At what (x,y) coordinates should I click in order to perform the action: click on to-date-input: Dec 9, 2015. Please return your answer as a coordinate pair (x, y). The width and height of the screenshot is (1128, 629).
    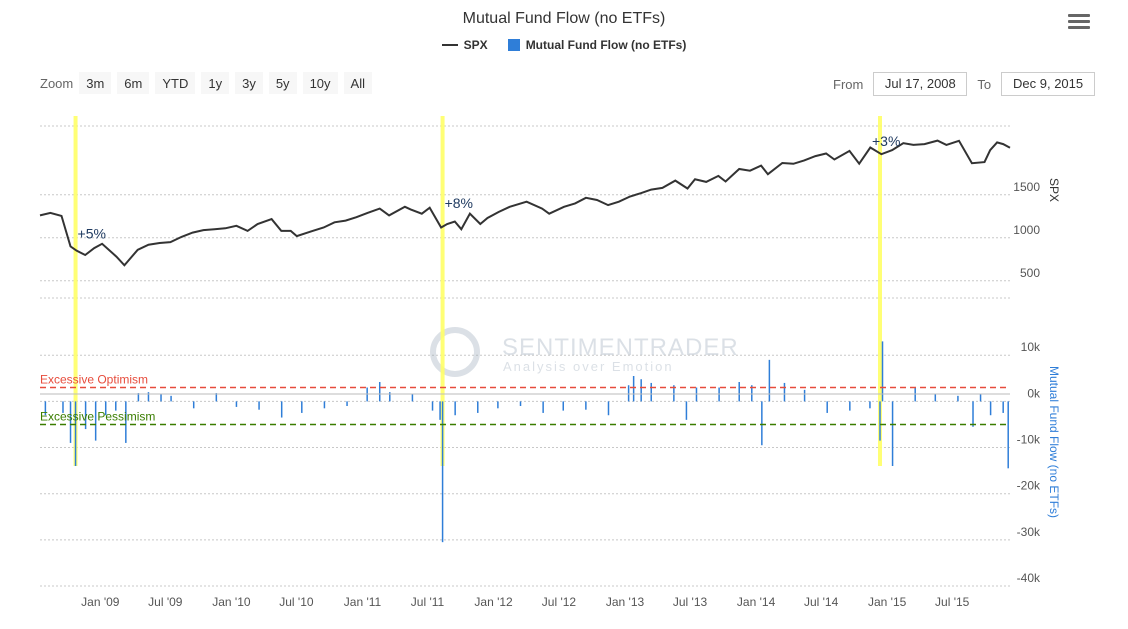
    Looking at the image, I should click on (1048, 84).